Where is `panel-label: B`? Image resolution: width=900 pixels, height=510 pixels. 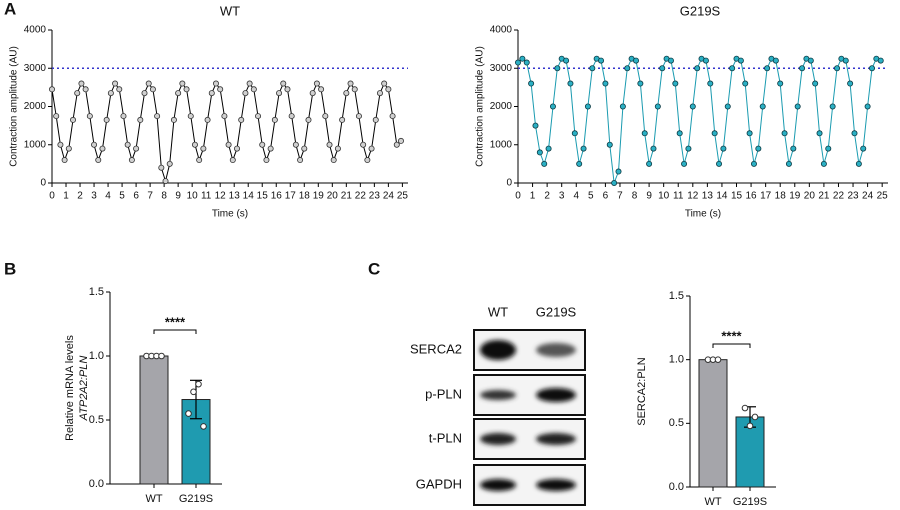 panel-label: B is located at coordinates (10, 268).